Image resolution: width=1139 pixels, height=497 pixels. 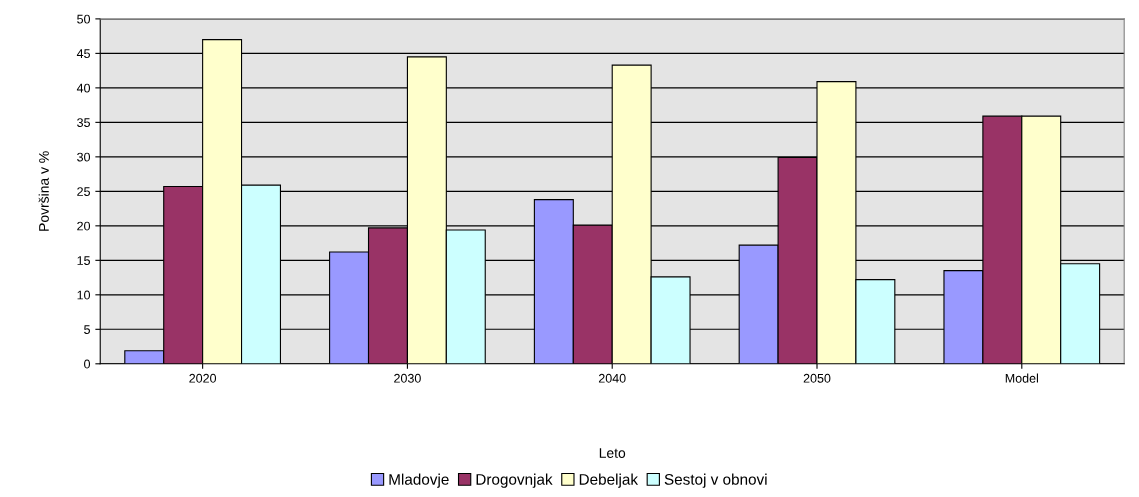 I want to click on y-tick-label: 35, so click(x=83, y=123).